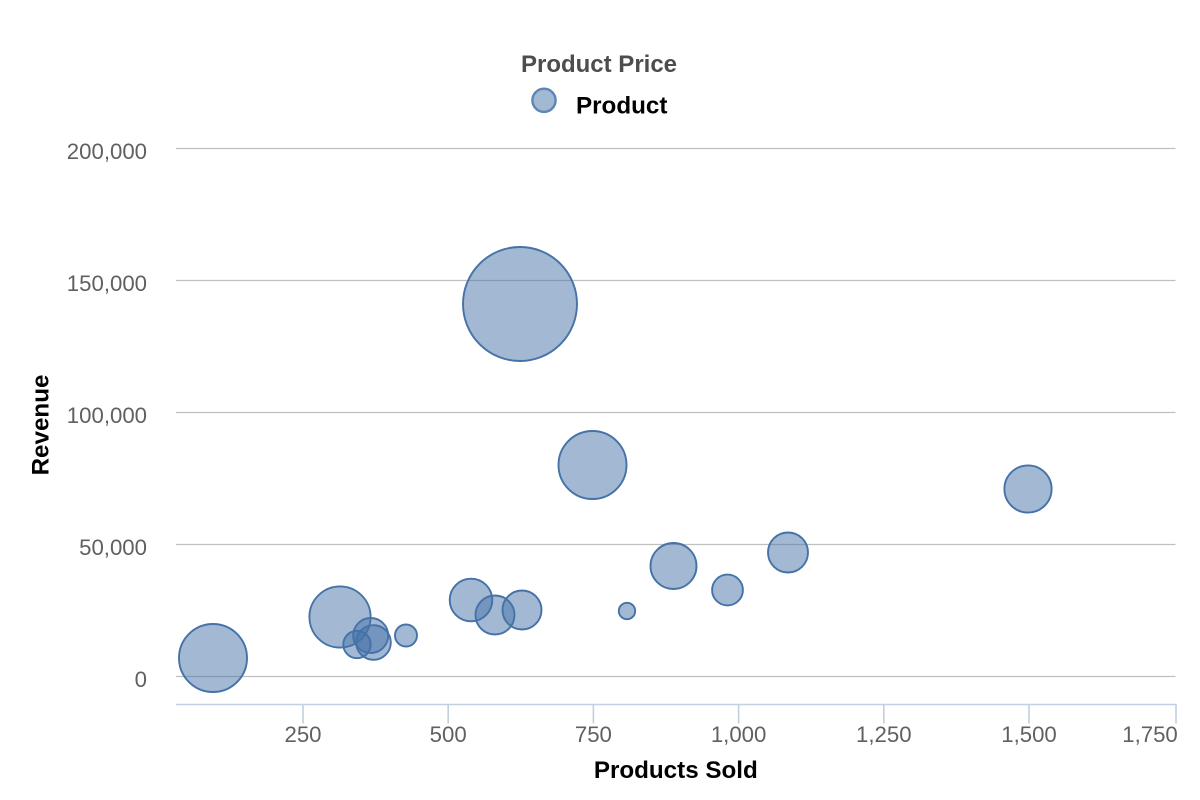  Describe the element at coordinates (1150, 734) in the screenshot. I see `svg-text: 1,750` at that location.